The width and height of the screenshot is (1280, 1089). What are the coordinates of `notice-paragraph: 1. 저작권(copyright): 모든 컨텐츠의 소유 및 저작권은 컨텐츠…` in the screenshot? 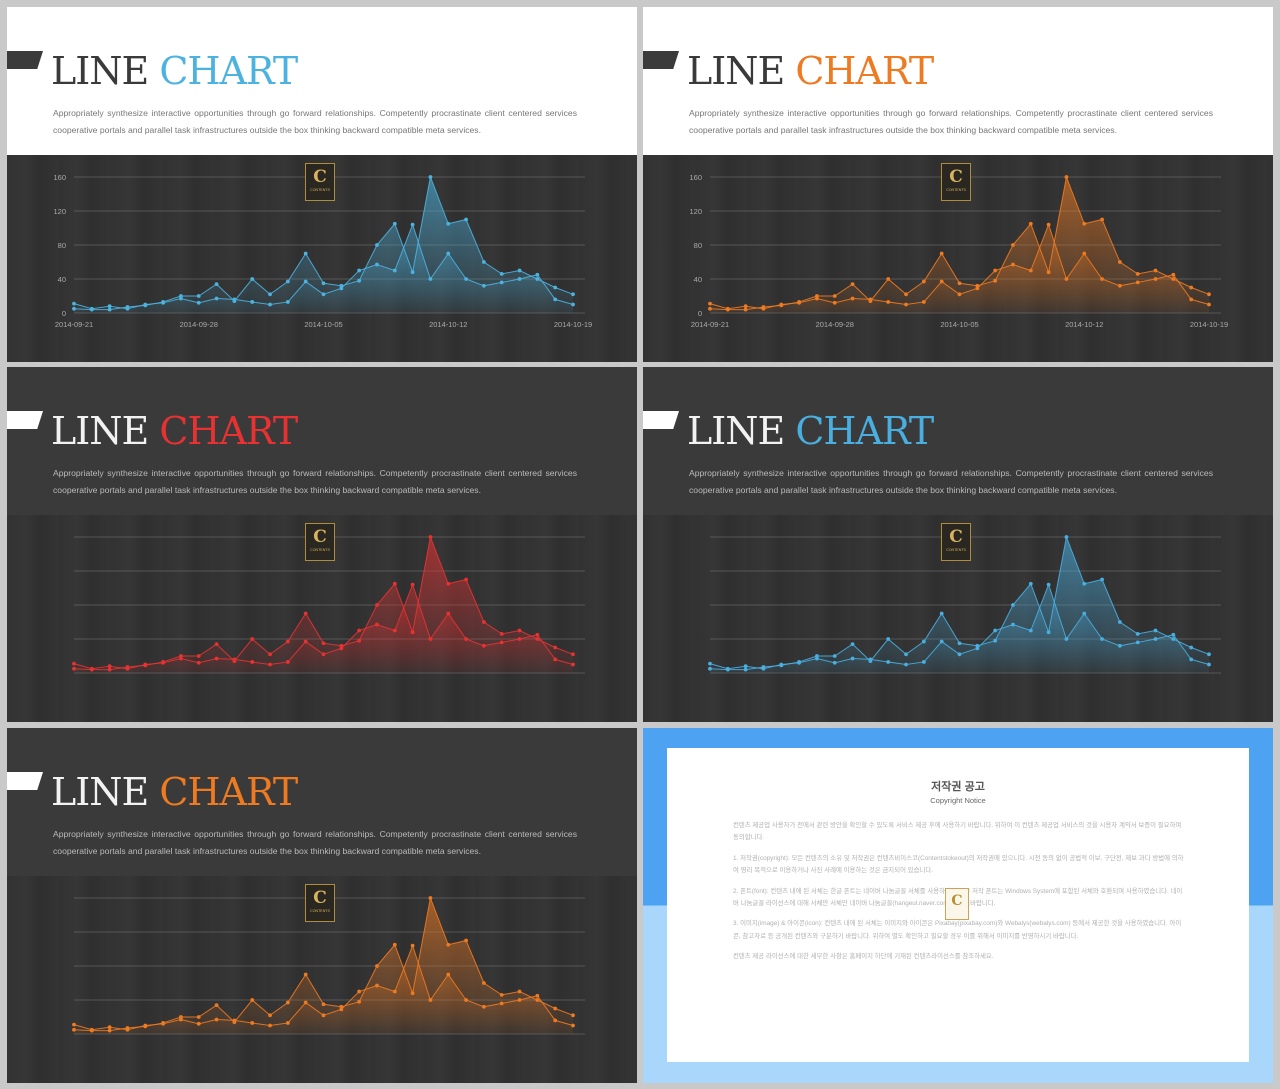 It's located at (958, 864).